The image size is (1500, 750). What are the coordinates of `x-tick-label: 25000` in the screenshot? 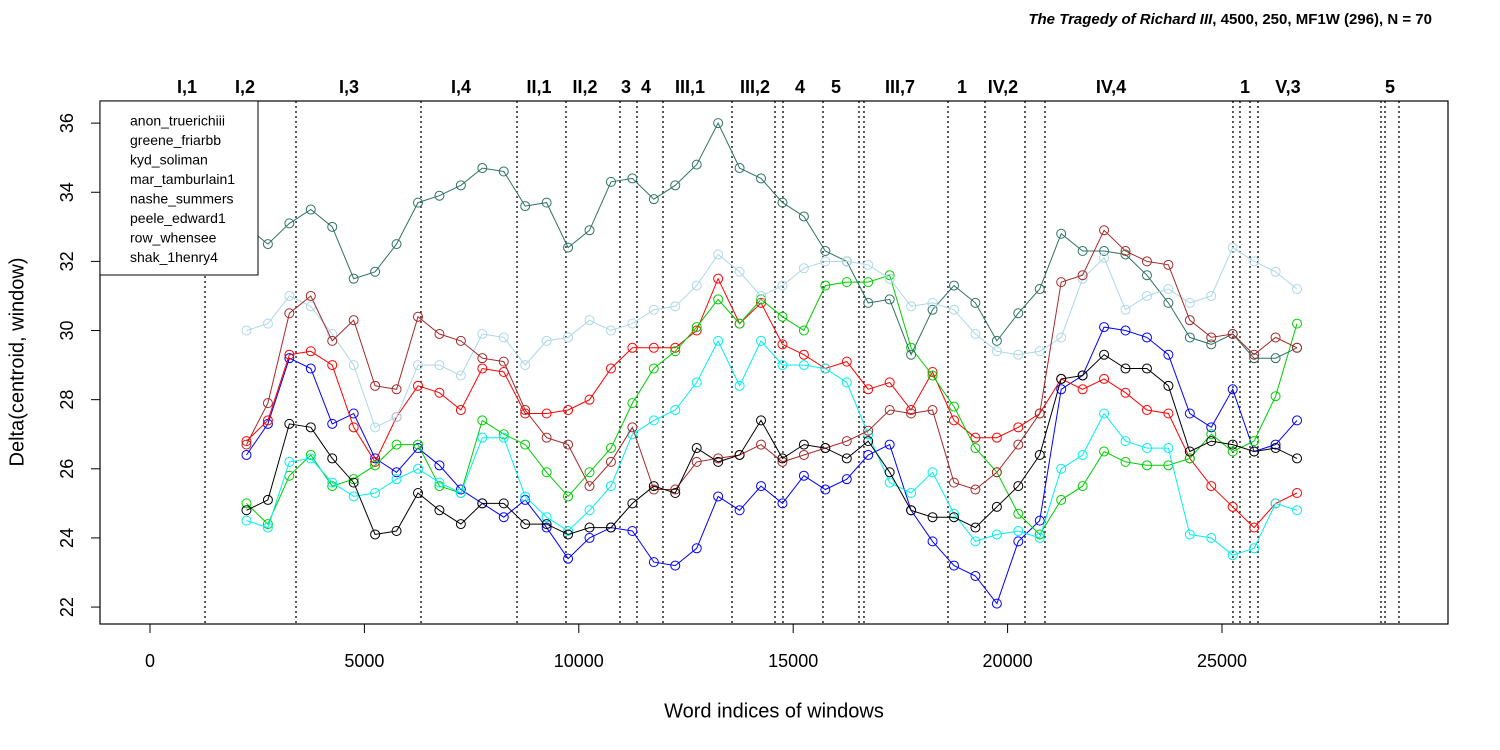 It's located at (1222, 661).